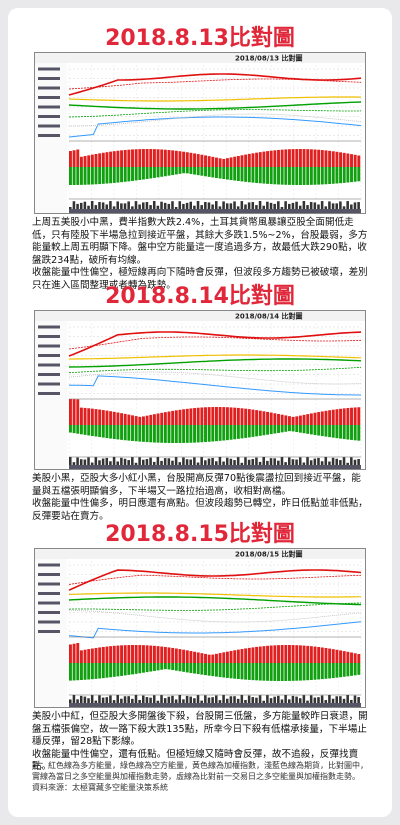 The width and height of the screenshot is (400, 825). I want to click on chart-header-text: 2018/08/13 比對圖, so click(269, 58).